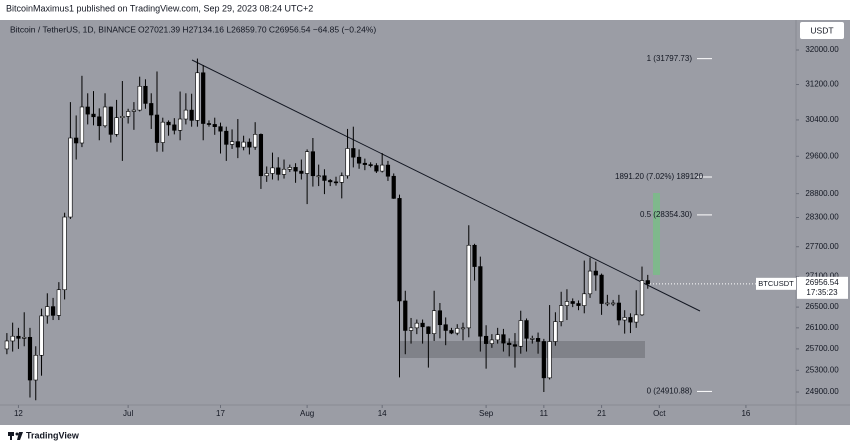 This screenshot has height=447, width=850. I want to click on y-tick-label: 28800.00, so click(822, 193).